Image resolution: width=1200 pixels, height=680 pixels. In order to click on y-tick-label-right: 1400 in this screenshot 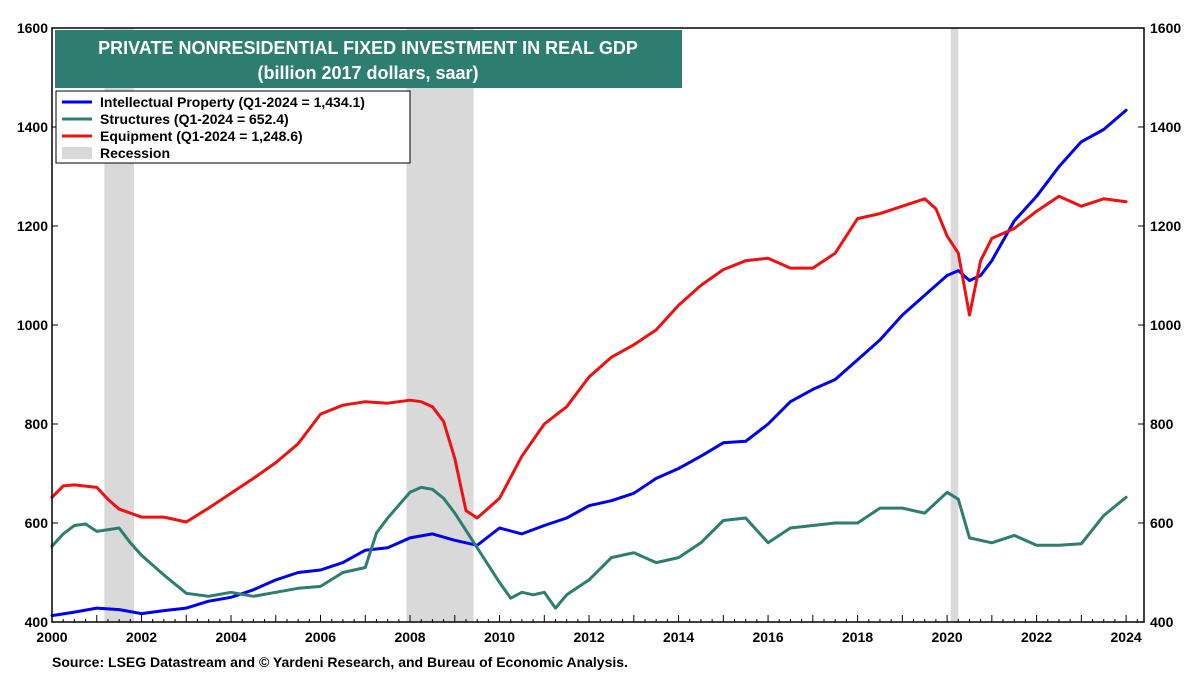, I will do `click(1165, 127)`.